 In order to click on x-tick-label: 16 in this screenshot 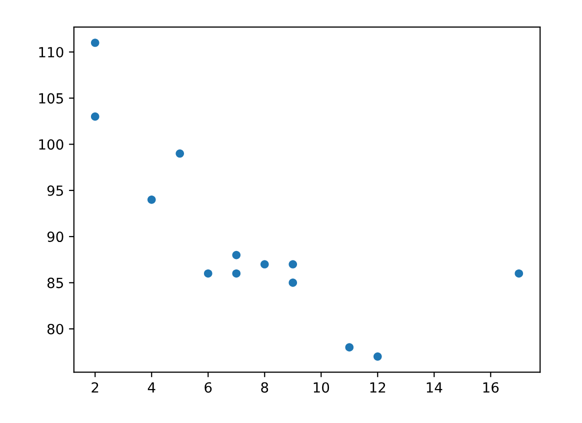, I will do `click(491, 387)`.